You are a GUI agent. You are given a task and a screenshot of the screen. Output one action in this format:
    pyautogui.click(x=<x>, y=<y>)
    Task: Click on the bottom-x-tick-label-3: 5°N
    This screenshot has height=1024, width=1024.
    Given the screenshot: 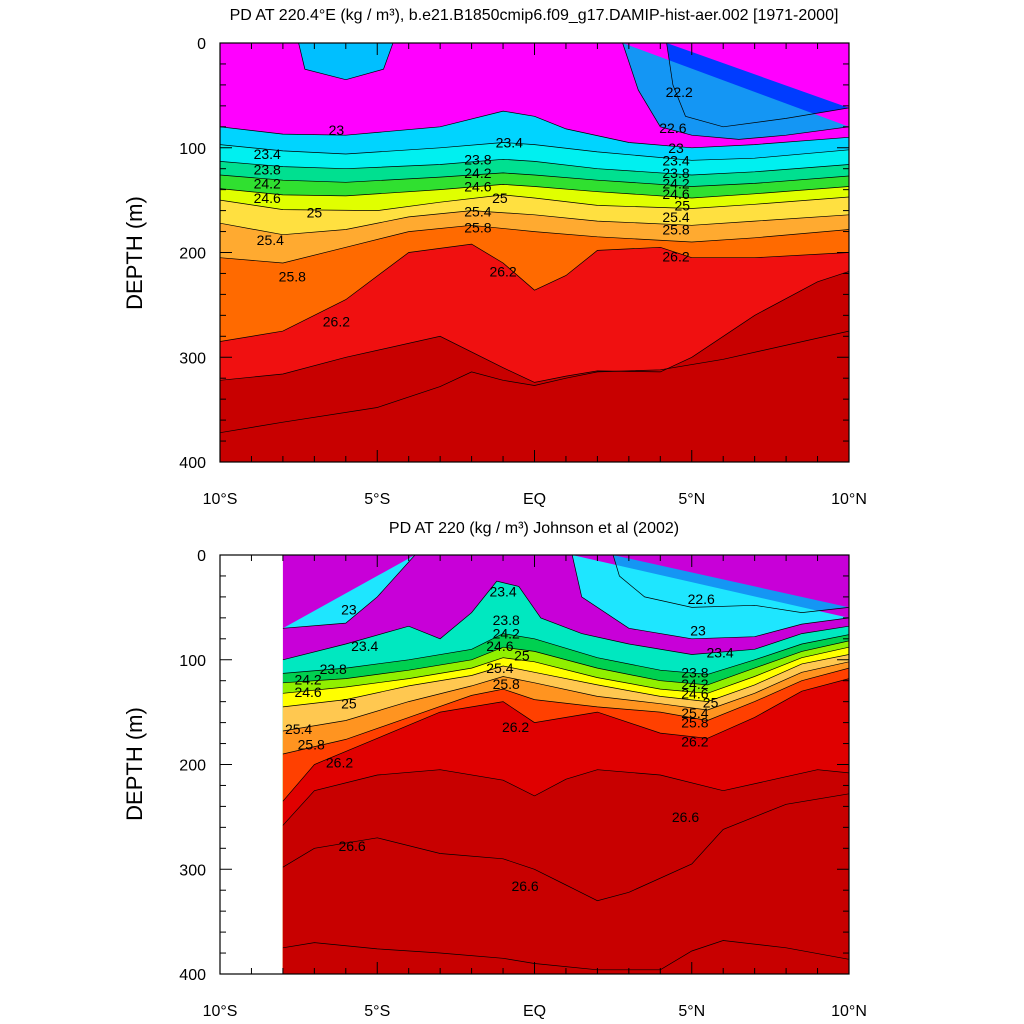 What is the action you would take?
    pyautogui.click(x=691, y=1011)
    